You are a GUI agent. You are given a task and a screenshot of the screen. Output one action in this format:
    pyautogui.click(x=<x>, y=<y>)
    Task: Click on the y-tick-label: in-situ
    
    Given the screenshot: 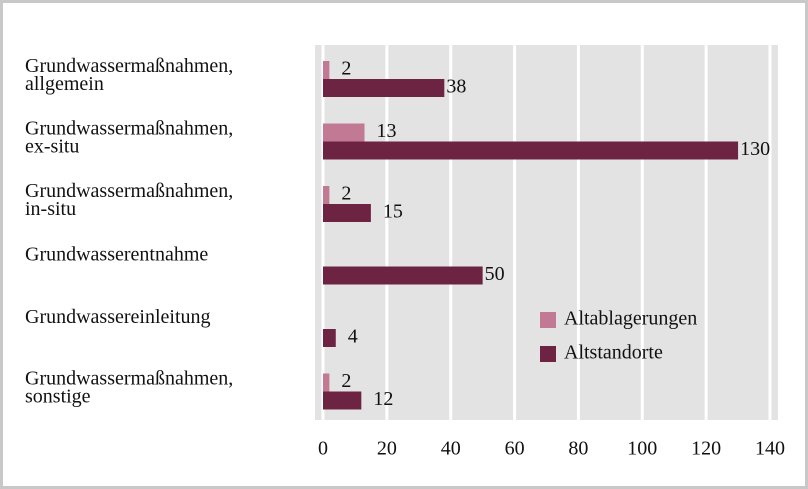 What is the action you would take?
    pyautogui.click(x=50, y=209)
    